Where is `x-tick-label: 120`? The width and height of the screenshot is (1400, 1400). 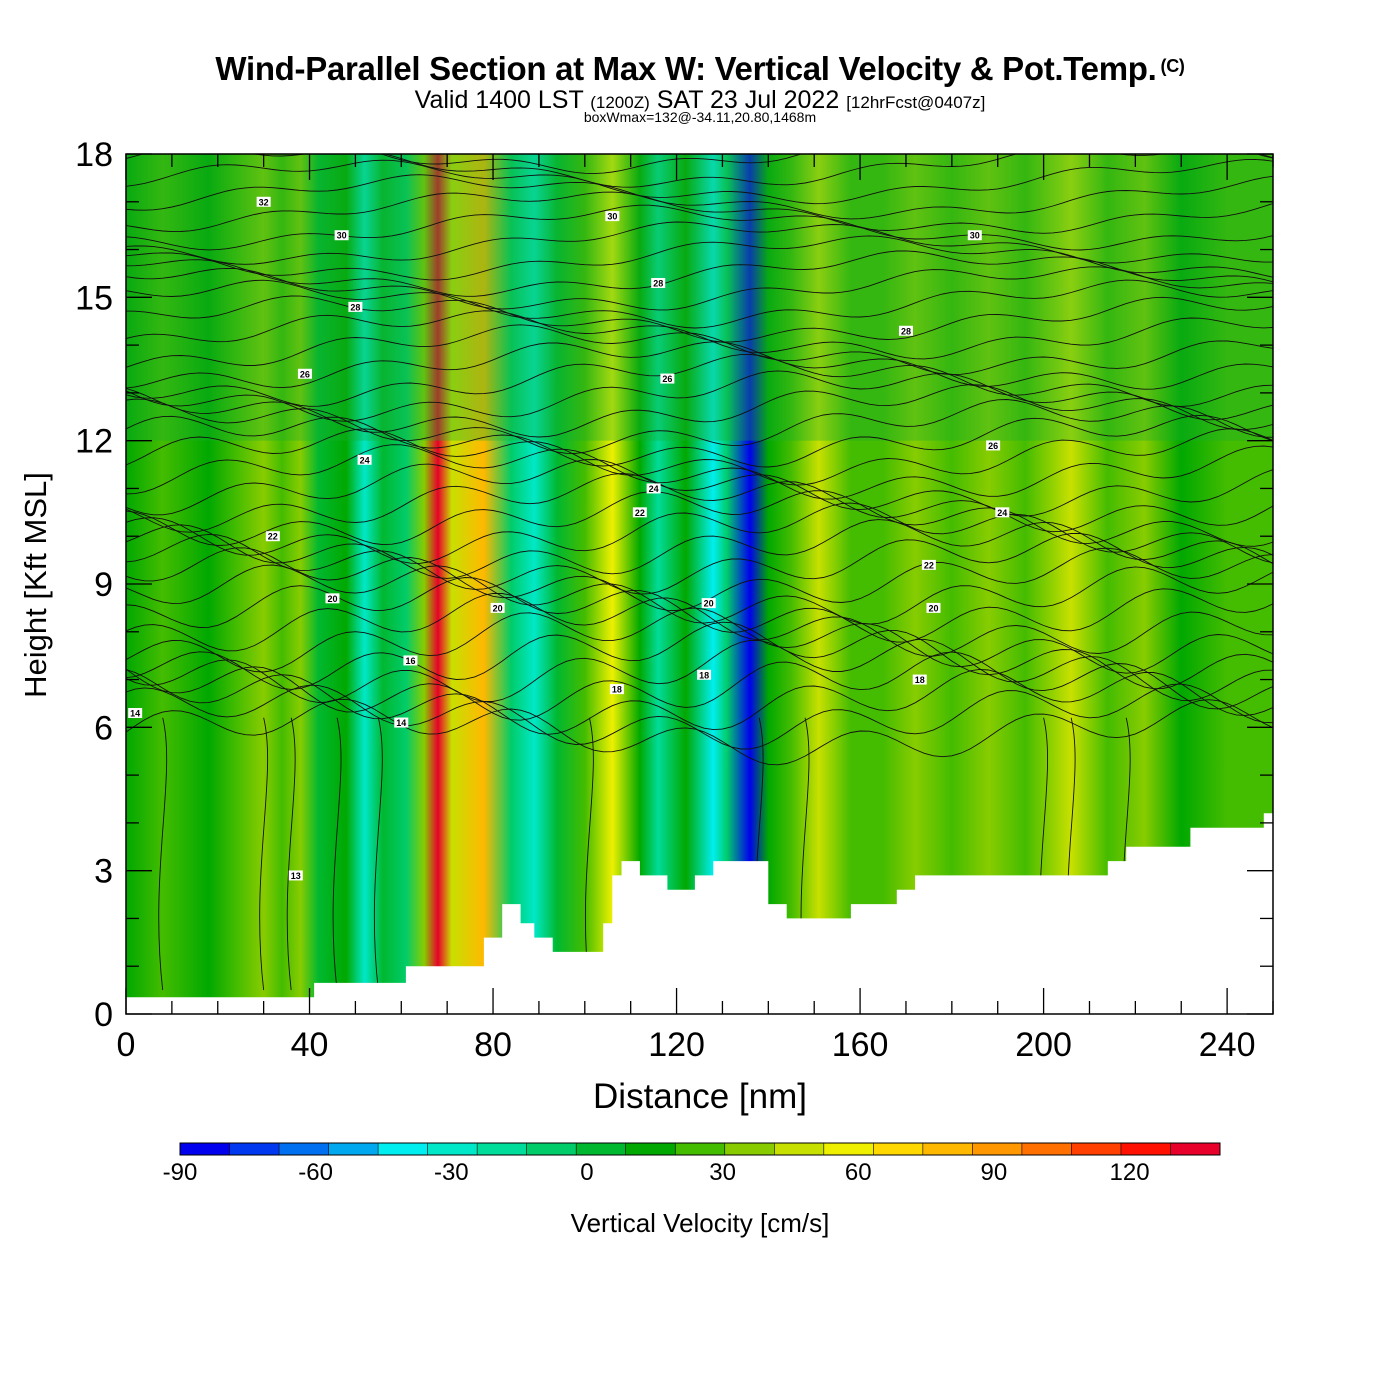
x-tick-label: 120 is located at coordinates (676, 1045).